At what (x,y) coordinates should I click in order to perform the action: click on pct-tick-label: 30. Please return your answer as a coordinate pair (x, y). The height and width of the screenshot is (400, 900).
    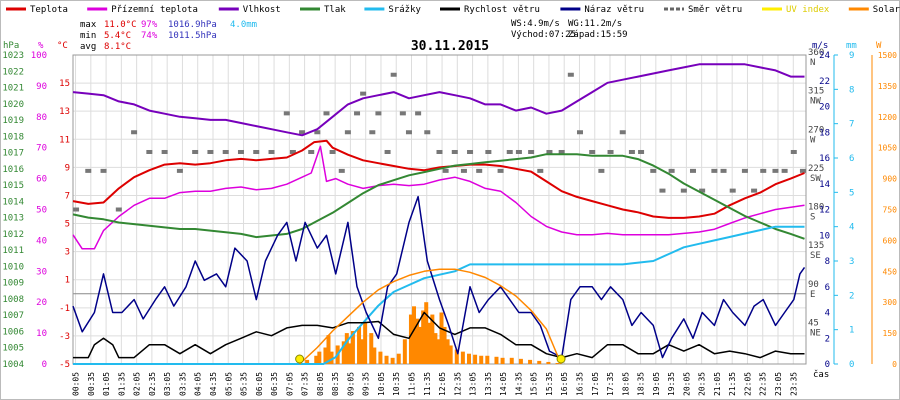
    Looking at the image, I should click on (41, 272).